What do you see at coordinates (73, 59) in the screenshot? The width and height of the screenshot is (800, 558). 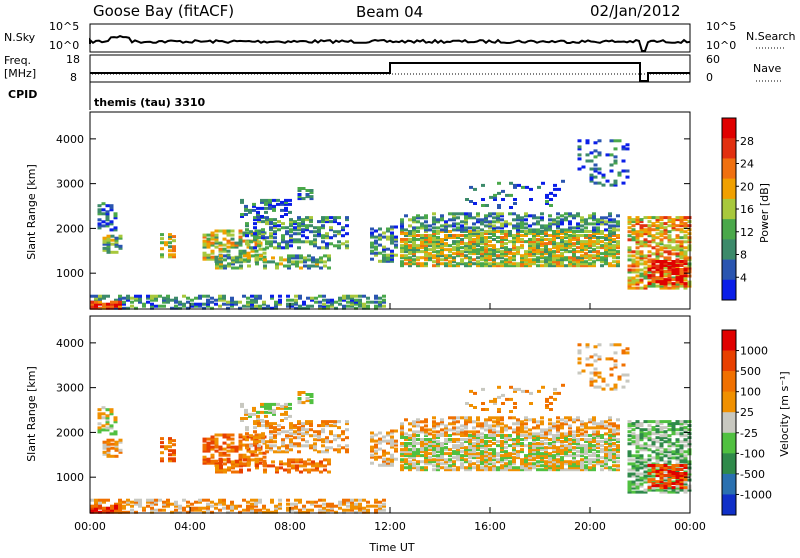 I see `freq-tick-top: 18` at bounding box center [73, 59].